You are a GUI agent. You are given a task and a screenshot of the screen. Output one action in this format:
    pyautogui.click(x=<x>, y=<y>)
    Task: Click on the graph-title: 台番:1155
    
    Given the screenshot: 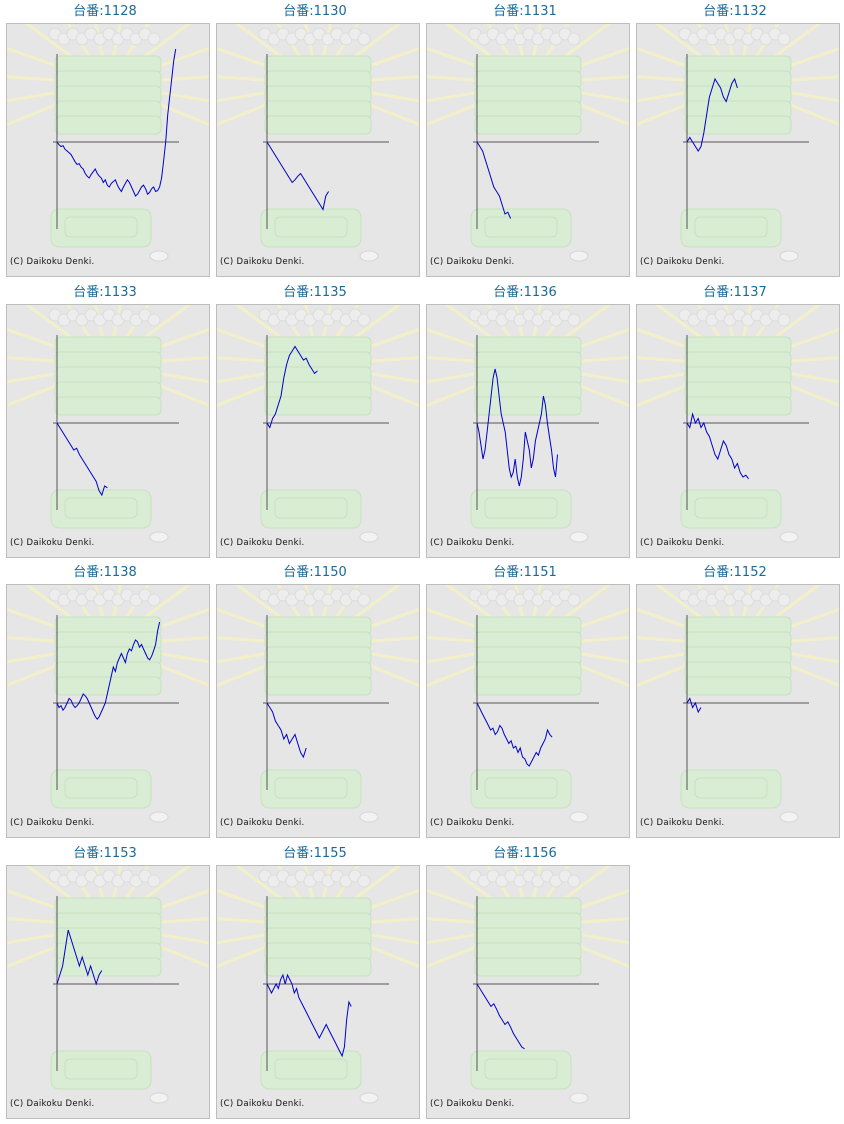 What is the action you would take?
    pyautogui.click(x=315, y=853)
    